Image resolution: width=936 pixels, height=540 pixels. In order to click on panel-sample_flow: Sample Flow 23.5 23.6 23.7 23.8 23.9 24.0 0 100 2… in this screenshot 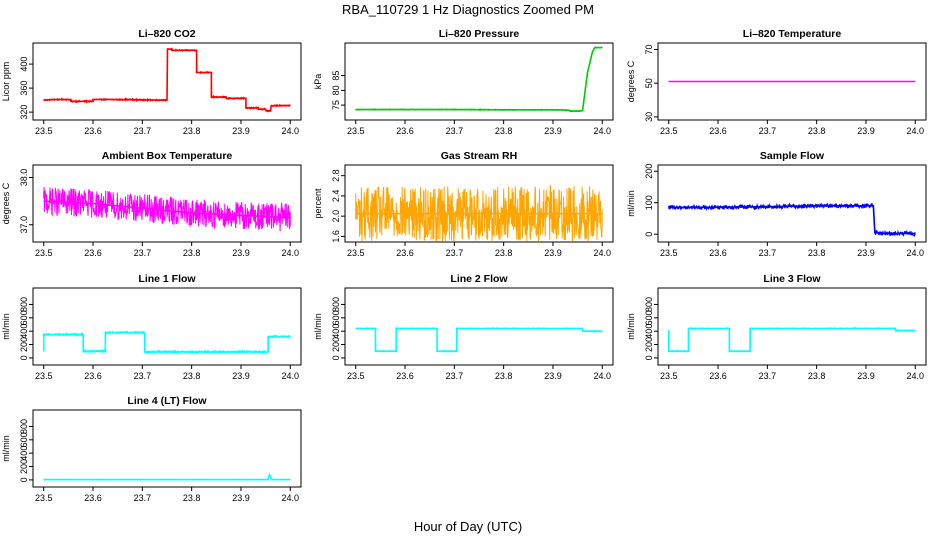, I will do `click(776, 204)`.